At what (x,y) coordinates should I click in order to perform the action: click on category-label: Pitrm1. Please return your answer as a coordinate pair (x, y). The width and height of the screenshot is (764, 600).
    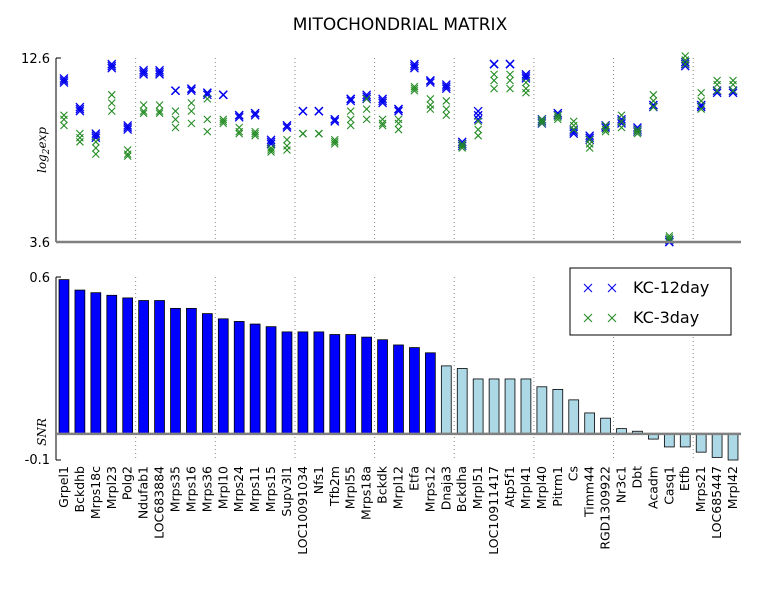
    Looking at the image, I should click on (557, 486).